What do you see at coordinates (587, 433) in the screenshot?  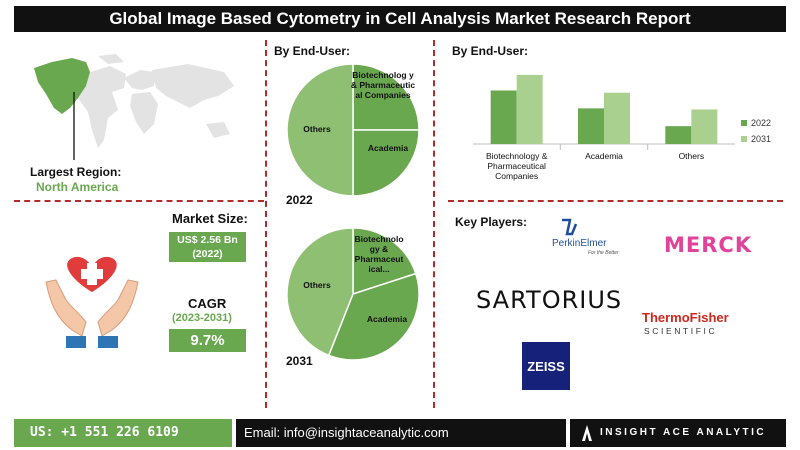 I see `brand-logo-icon` at bounding box center [587, 433].